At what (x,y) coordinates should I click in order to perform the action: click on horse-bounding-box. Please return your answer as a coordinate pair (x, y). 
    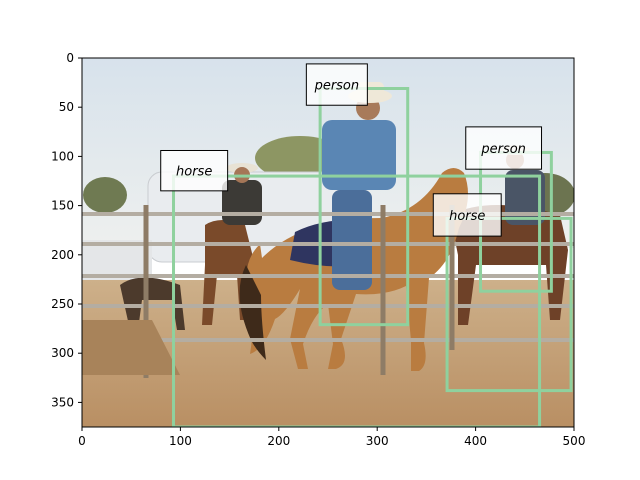
    Looking at the image, I should click on (509, 304).